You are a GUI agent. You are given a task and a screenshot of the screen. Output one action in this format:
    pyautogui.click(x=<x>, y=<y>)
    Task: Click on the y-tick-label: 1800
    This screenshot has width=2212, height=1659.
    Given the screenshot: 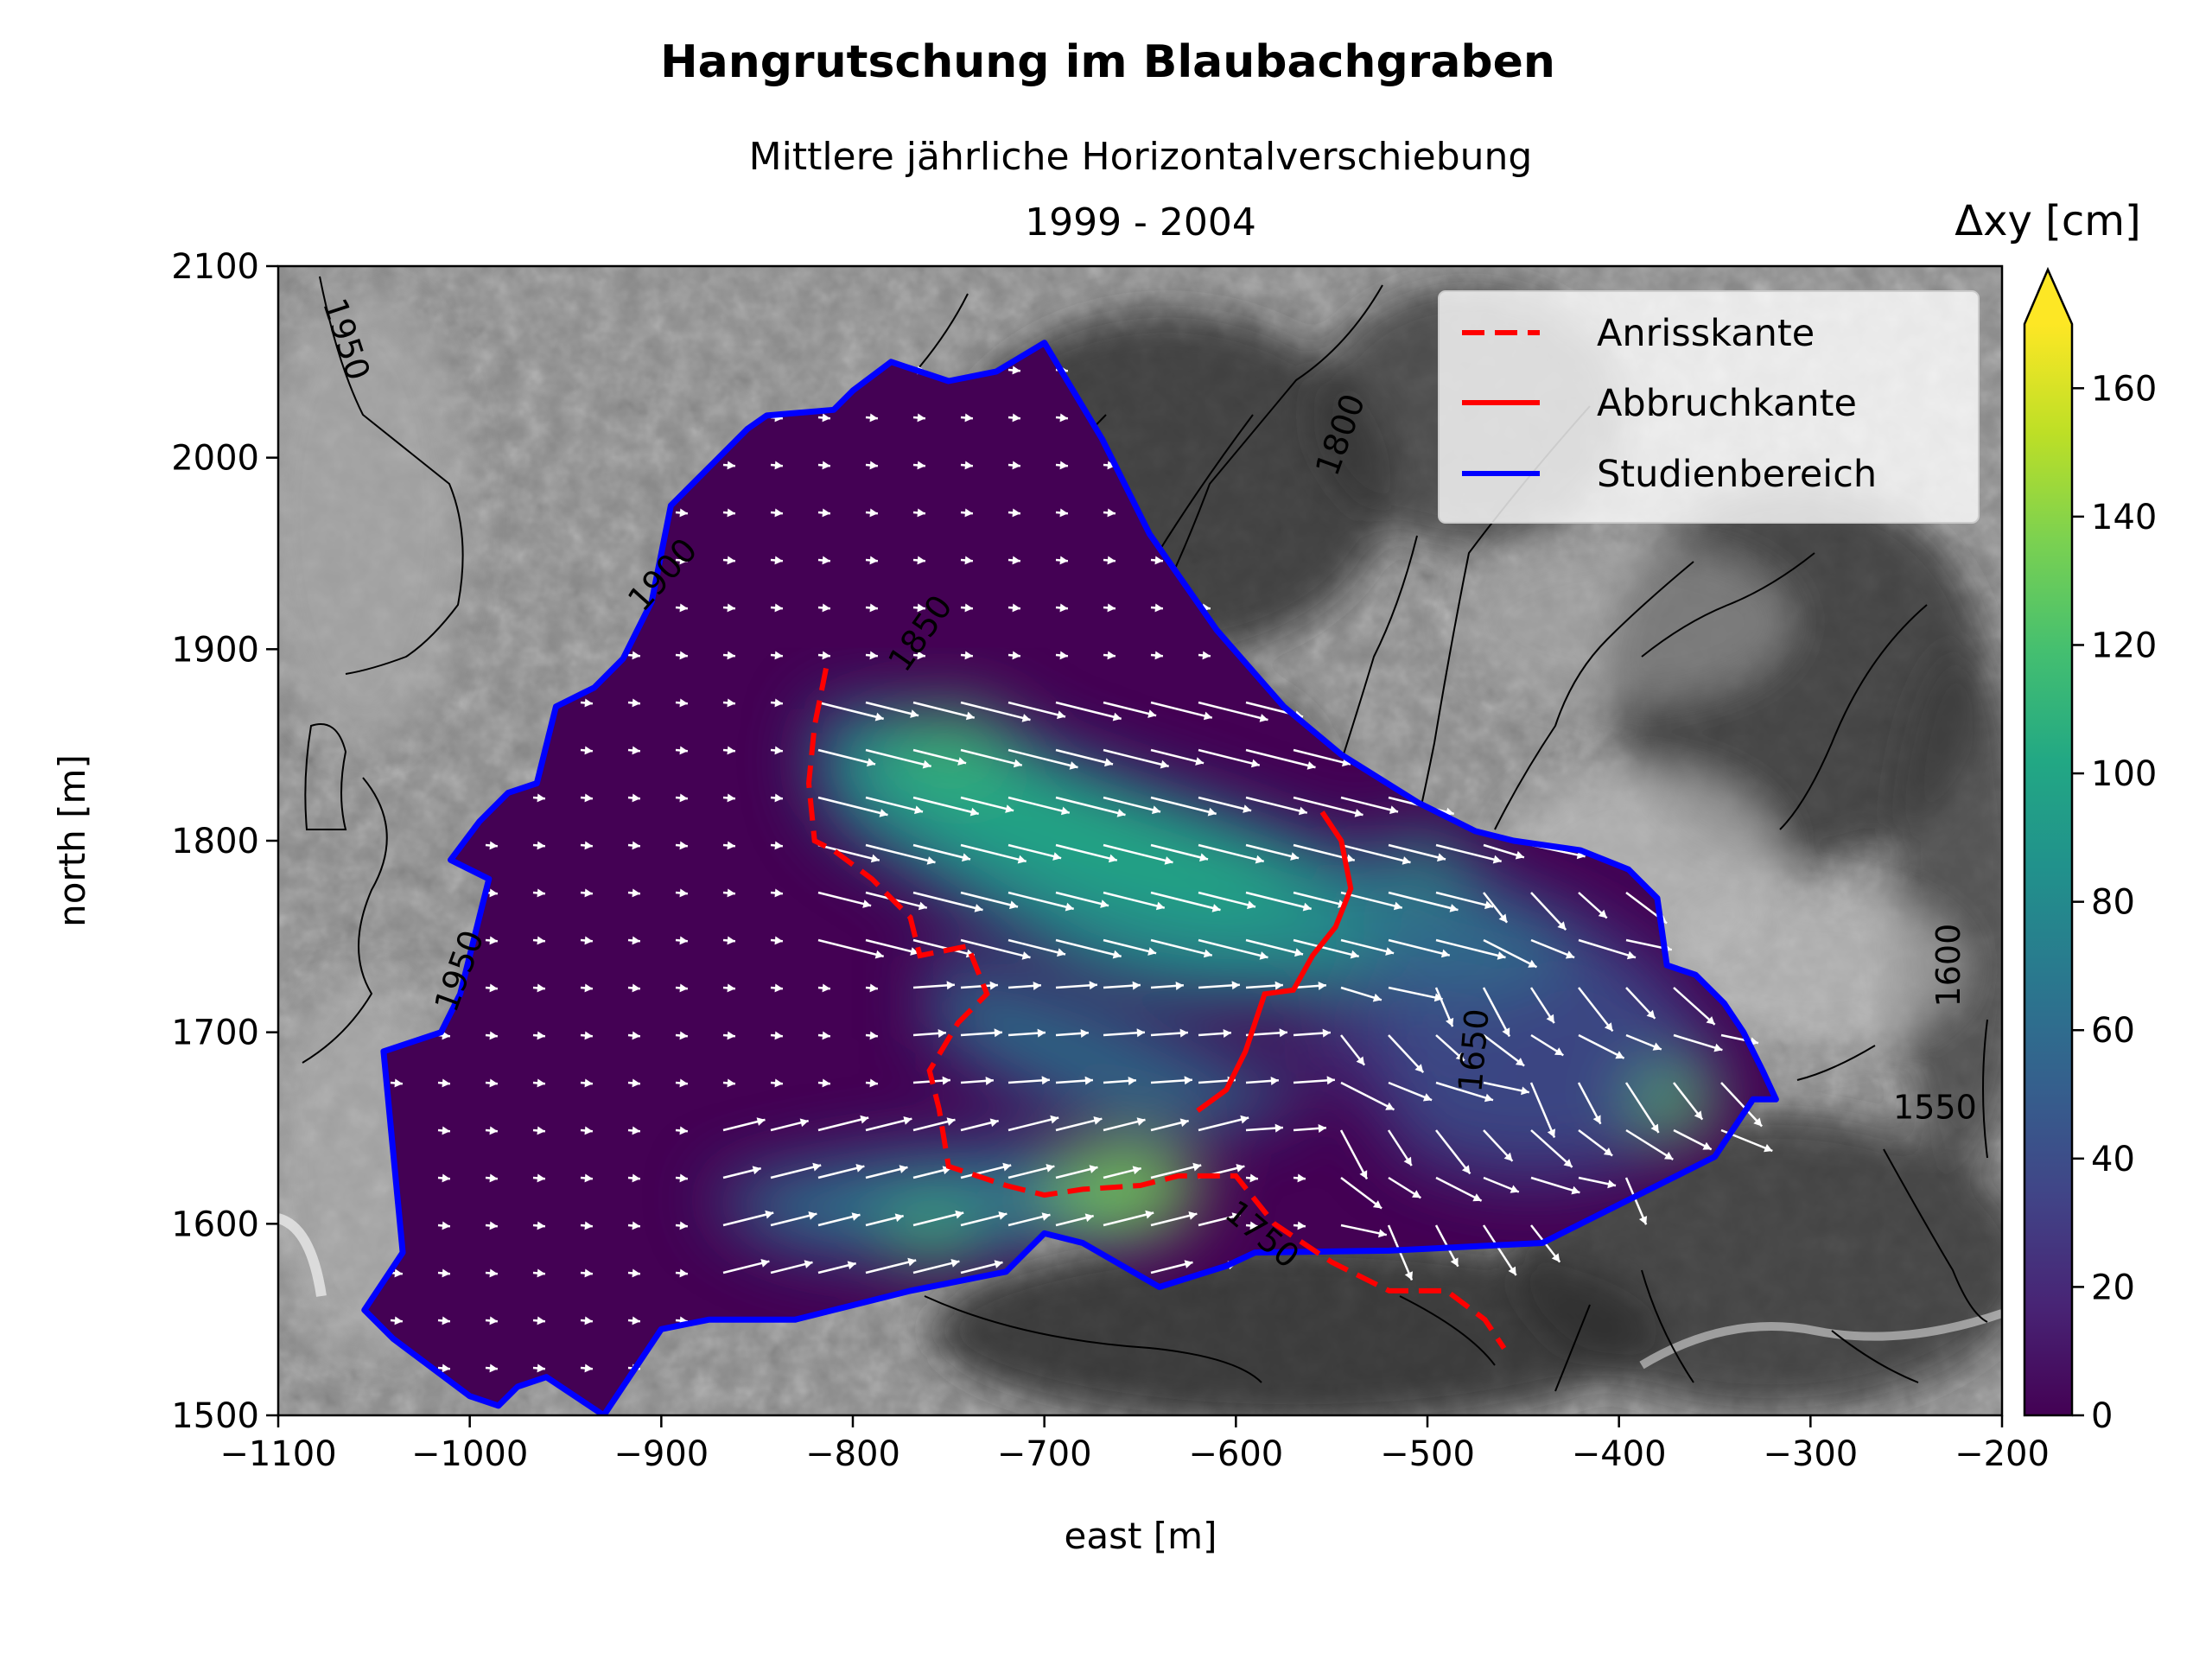 What is the action you would take?
    pyautogui.click(x=215, y=841)
    